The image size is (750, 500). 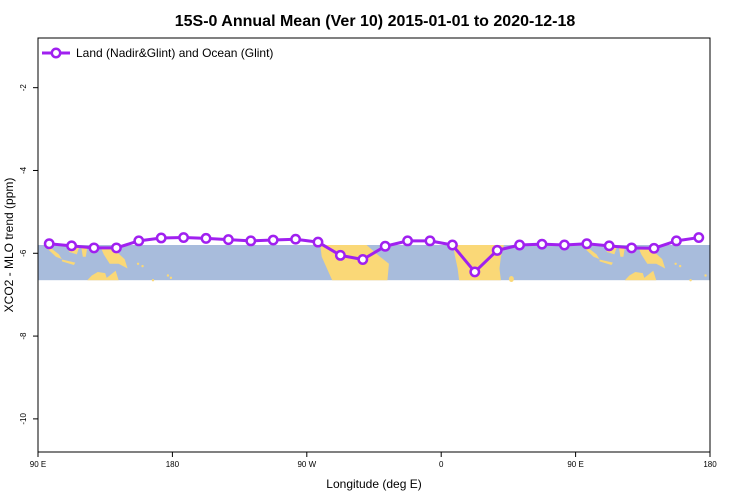 What do you see at coordinates (56, 53) in the screenshot?
I see `legend-marker` at bounding box center [56, 53].